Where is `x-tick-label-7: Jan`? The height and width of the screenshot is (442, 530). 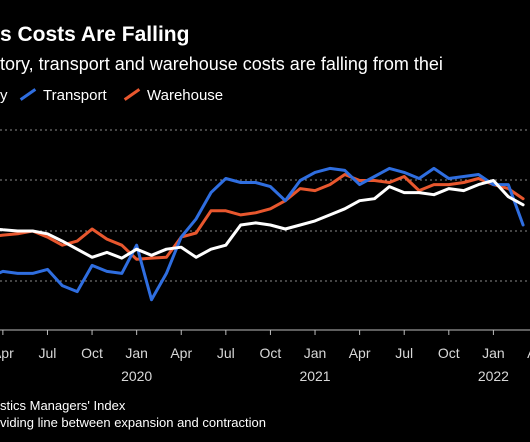 x-tick-label-7: Jan is located at coordinates (315, 353).